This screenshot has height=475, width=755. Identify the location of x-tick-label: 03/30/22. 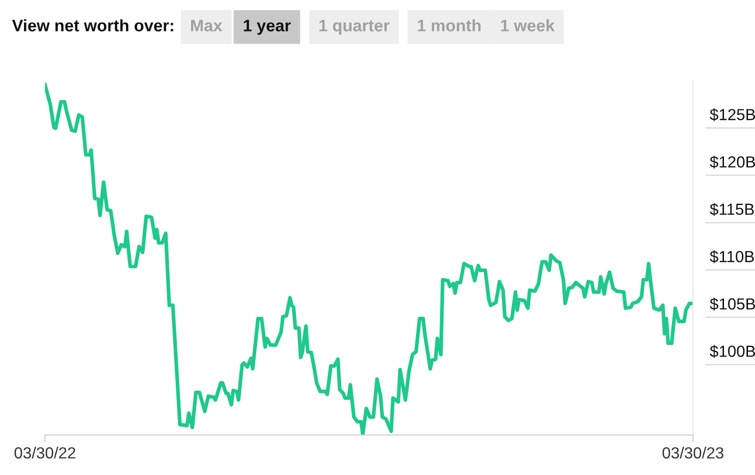
(45, 452).